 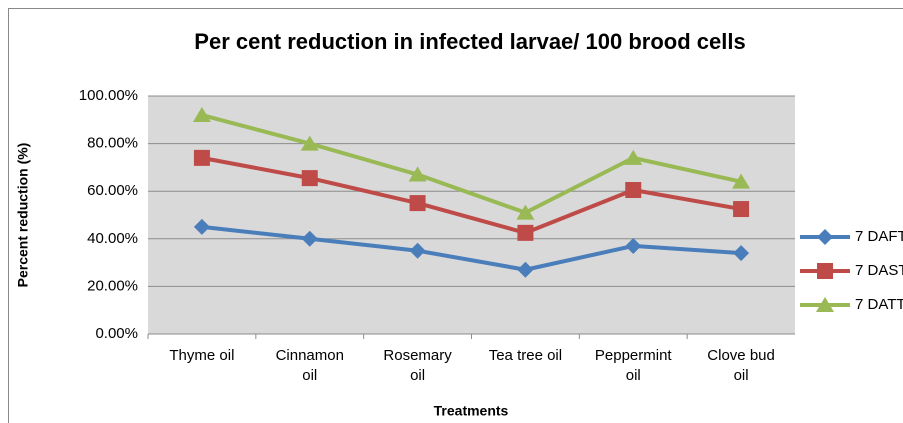 I want to click on y-tick-label: 80.00%, so click(x=112, y=143).